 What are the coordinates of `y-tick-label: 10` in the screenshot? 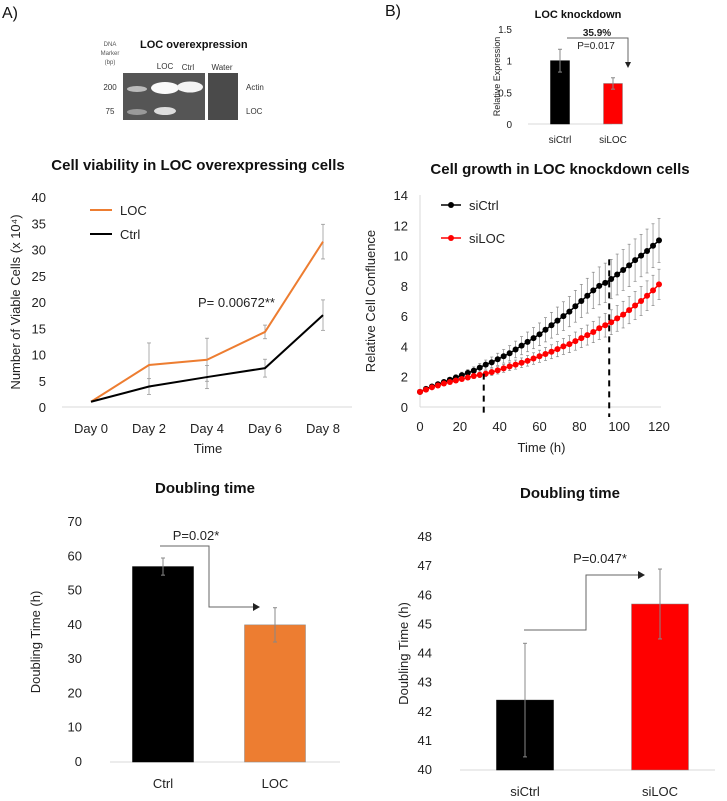 It's located at (401, 256).